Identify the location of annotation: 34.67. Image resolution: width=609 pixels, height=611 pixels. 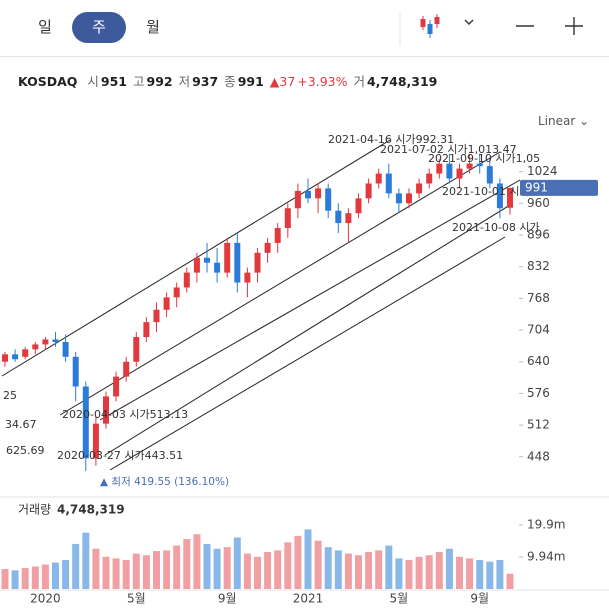
(21, 424).